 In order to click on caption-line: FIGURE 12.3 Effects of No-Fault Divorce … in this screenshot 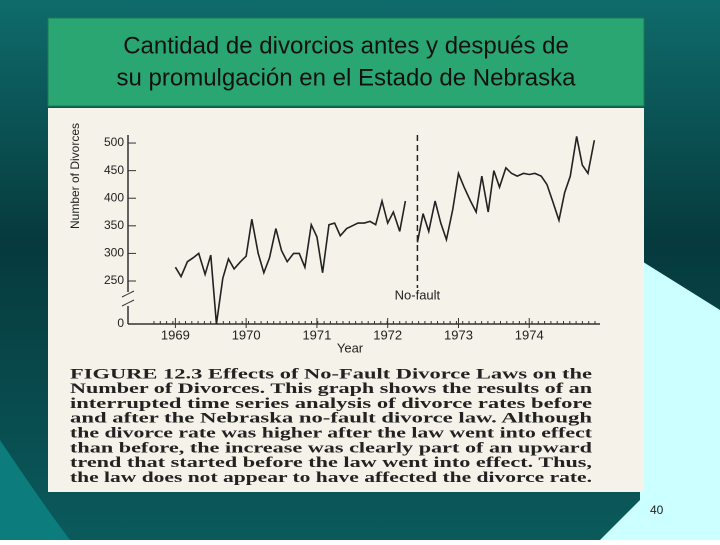, I will do `click(331, 374)`.